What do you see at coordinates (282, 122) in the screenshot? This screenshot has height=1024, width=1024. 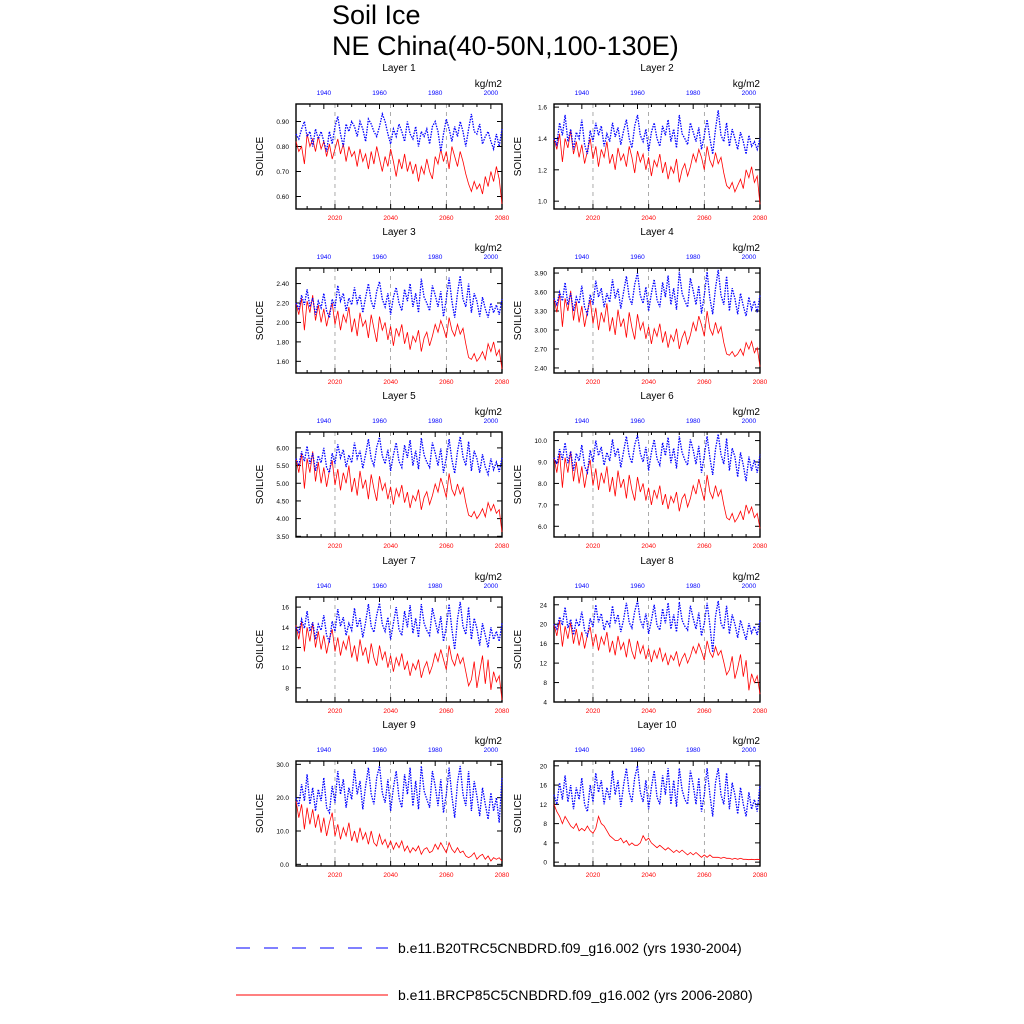 I see `y-tick-label: 0.90` at bounding box center [282, 122].